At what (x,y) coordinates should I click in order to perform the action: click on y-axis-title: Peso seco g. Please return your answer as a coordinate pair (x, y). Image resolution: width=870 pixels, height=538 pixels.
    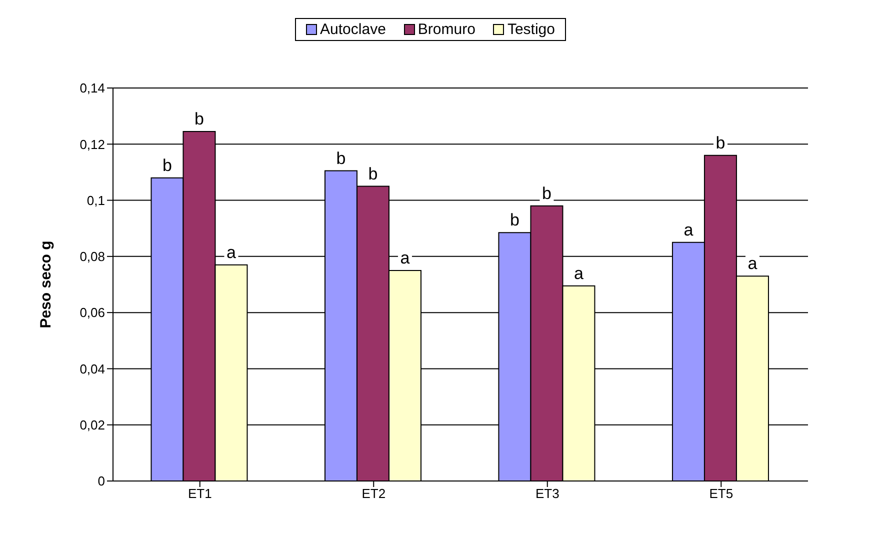
    Looking at the image, I should click on (45, 284).